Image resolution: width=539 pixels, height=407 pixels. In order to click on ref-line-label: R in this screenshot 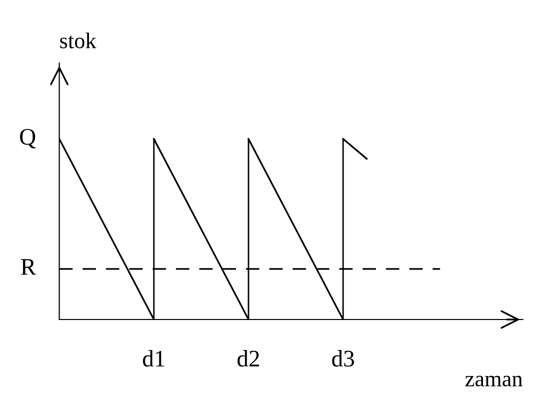, I will do `click(28, 267)`.